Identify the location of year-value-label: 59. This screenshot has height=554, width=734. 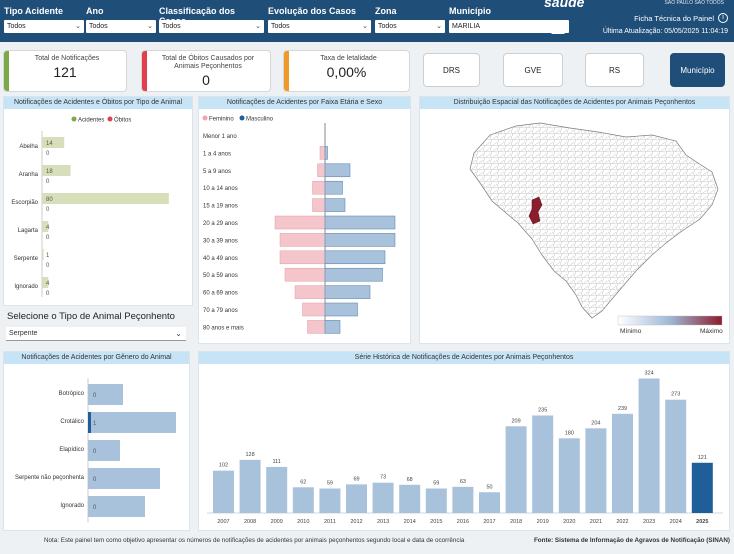
(330, 484).